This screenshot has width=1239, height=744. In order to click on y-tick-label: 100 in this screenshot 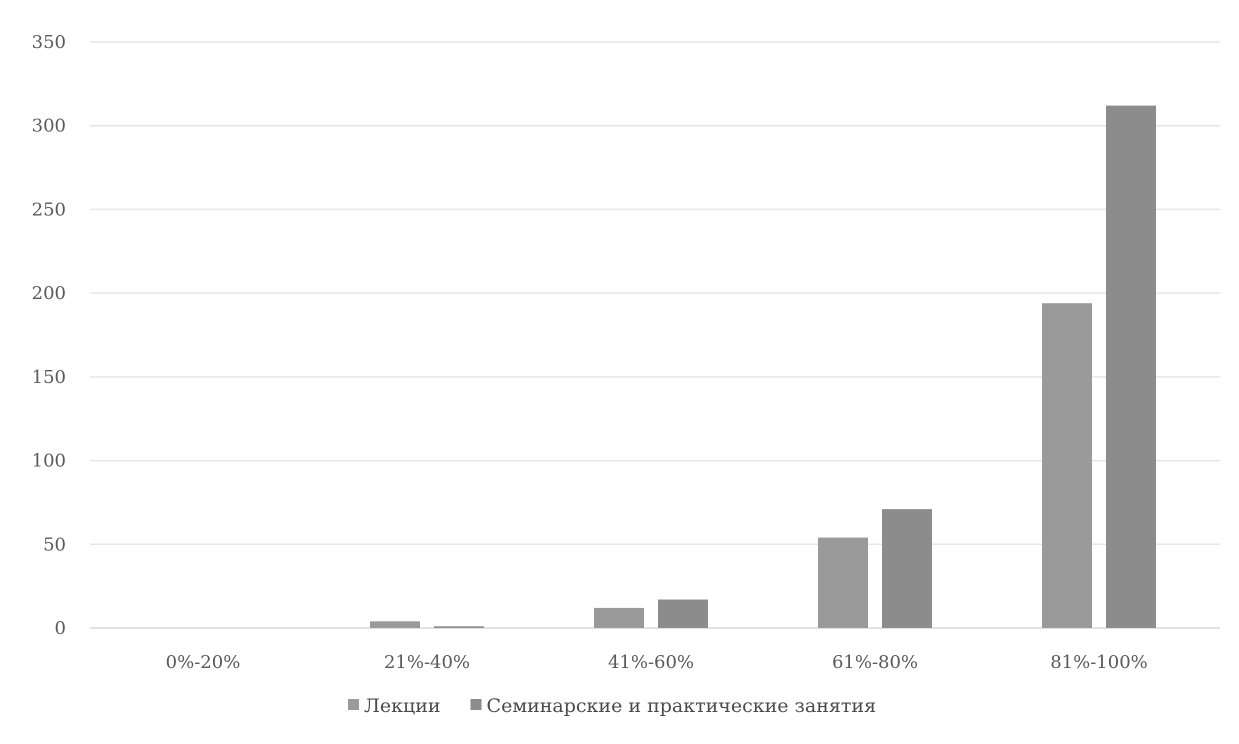, I will do `click(49, 461)`.